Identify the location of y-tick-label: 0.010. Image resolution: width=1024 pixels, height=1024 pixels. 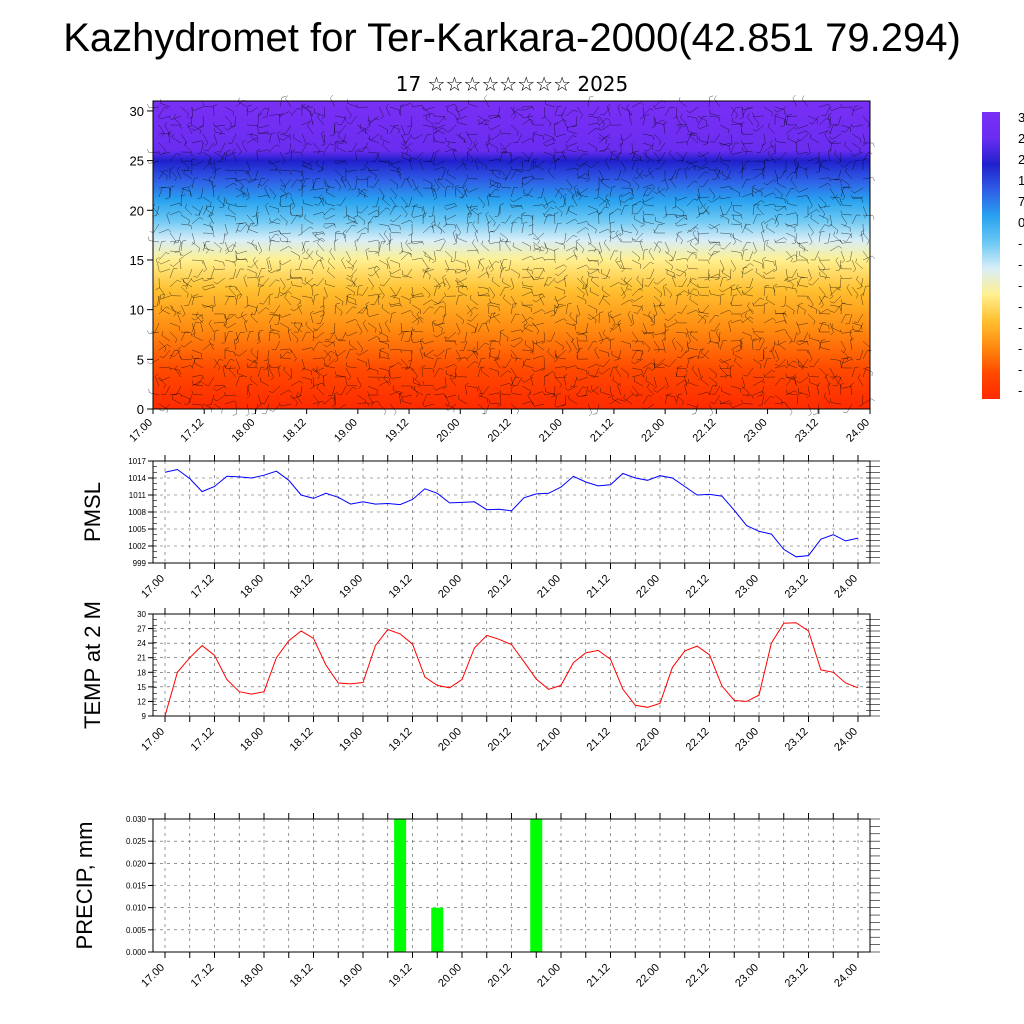
(136, 908).